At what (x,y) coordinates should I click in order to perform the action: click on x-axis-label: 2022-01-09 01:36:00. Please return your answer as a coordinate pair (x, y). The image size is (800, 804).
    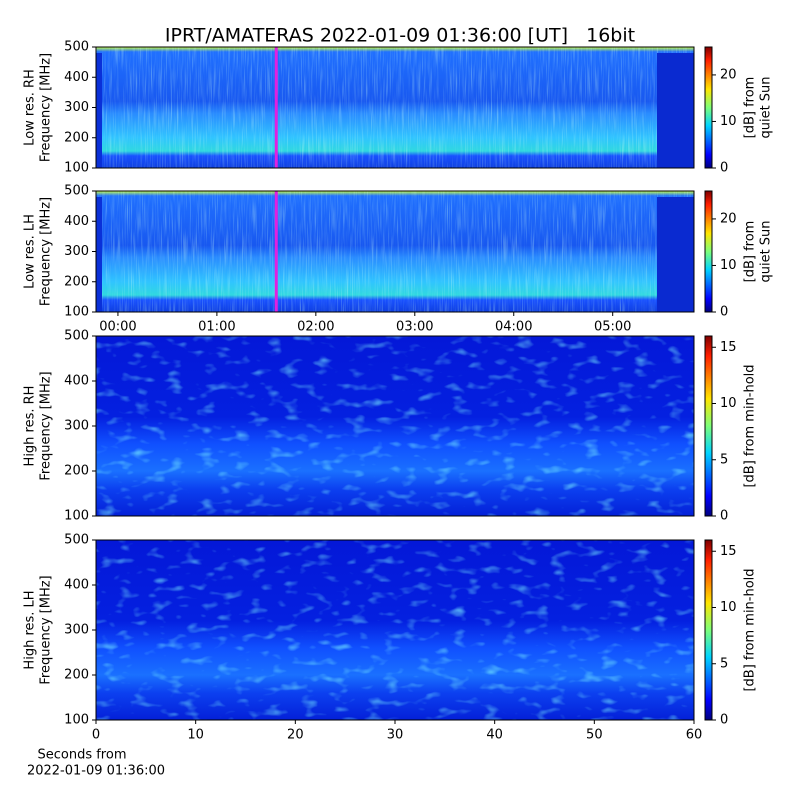
    Looking at the image, I should click on (96, 771).